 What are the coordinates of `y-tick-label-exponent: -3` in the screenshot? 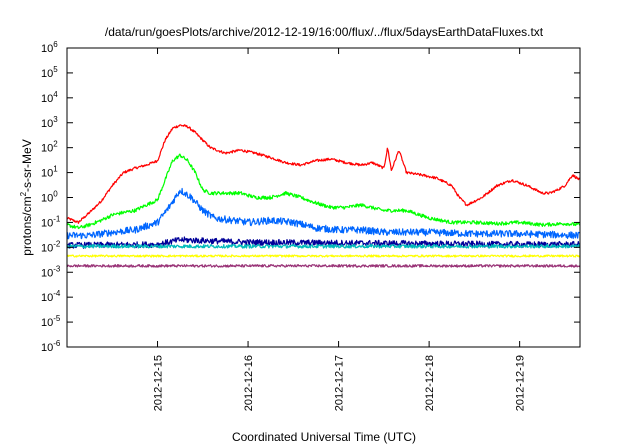 It's located at (57, 268).